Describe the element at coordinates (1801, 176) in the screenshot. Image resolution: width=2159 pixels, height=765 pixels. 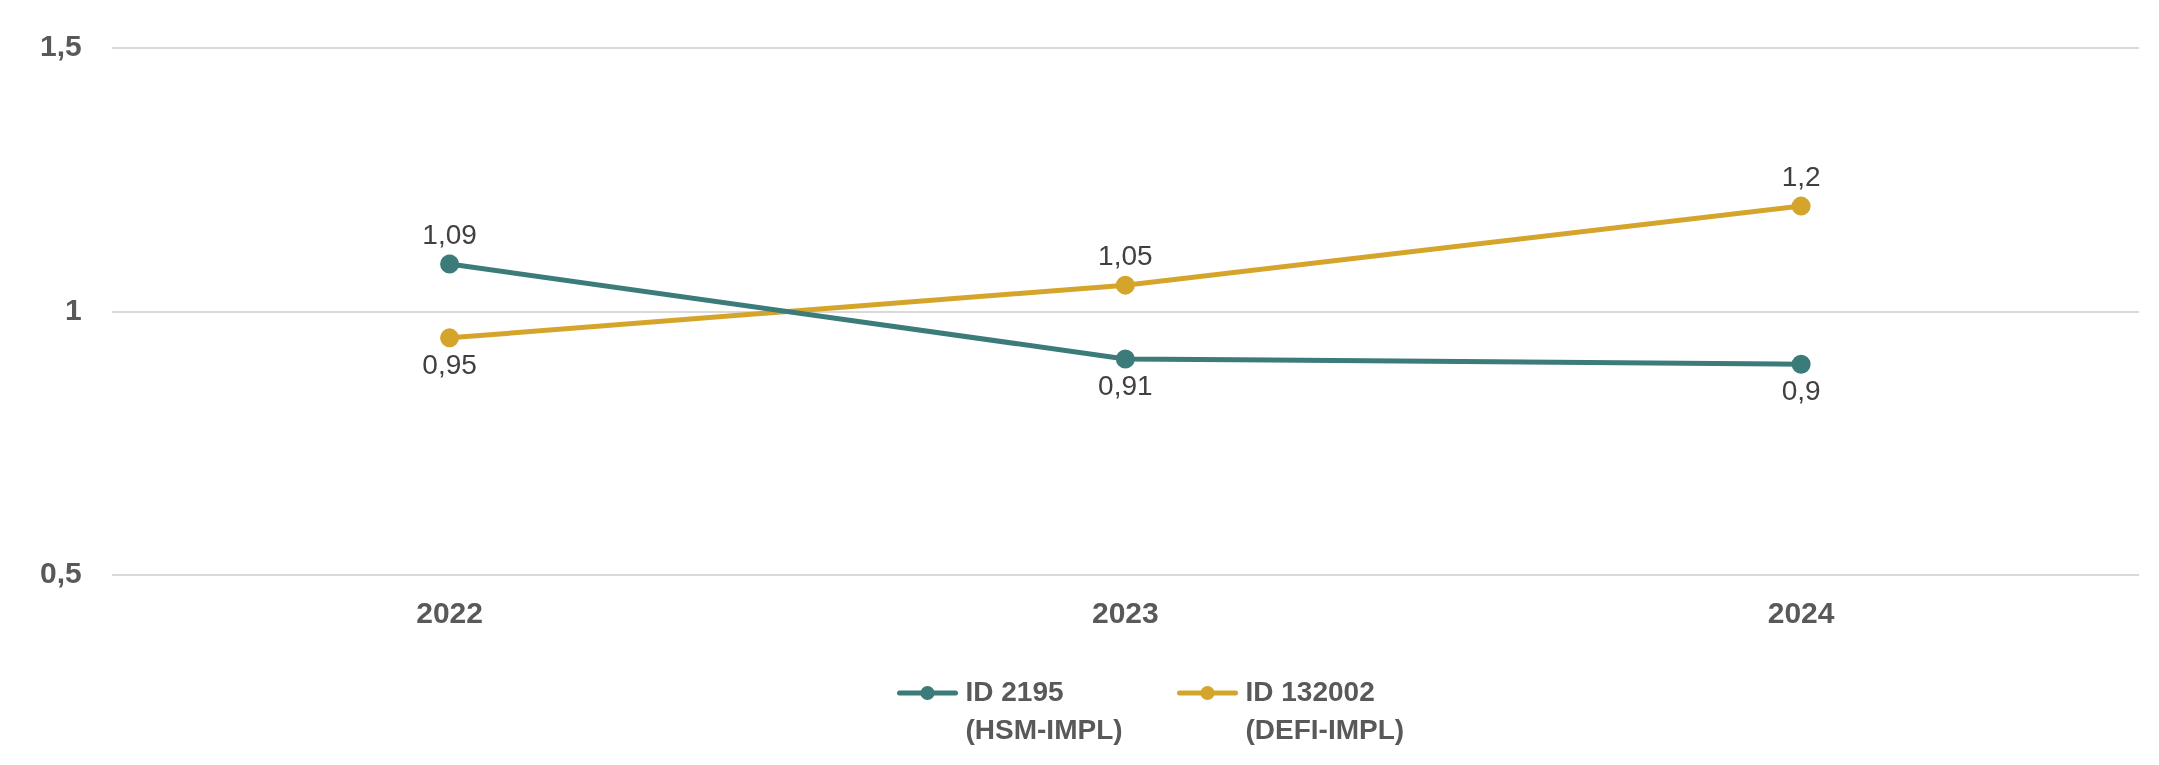
I see `data-label: 1,2` at that location.